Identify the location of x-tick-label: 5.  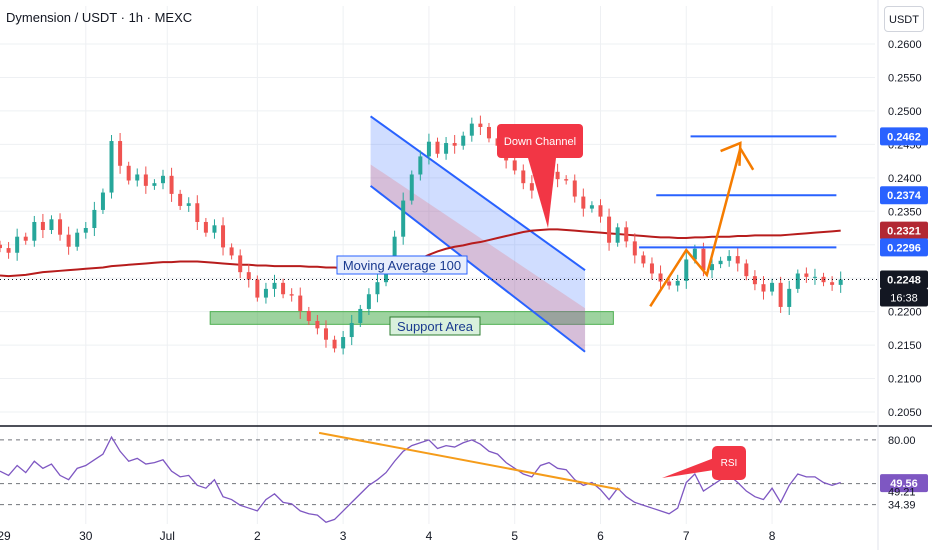
(514, 536).